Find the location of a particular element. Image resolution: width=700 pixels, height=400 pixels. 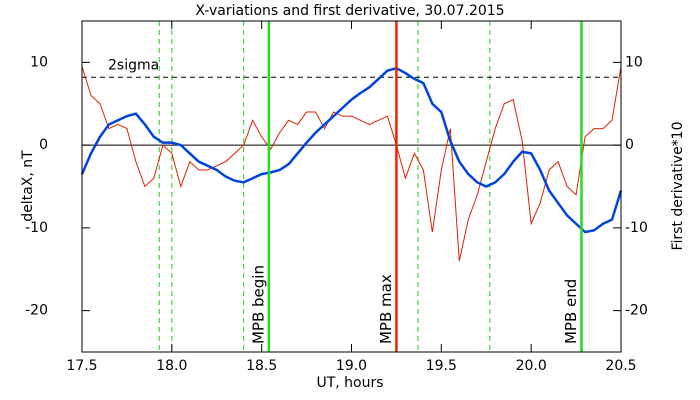

x-tick-label: 18.0 is located at coordinates (171, 366).